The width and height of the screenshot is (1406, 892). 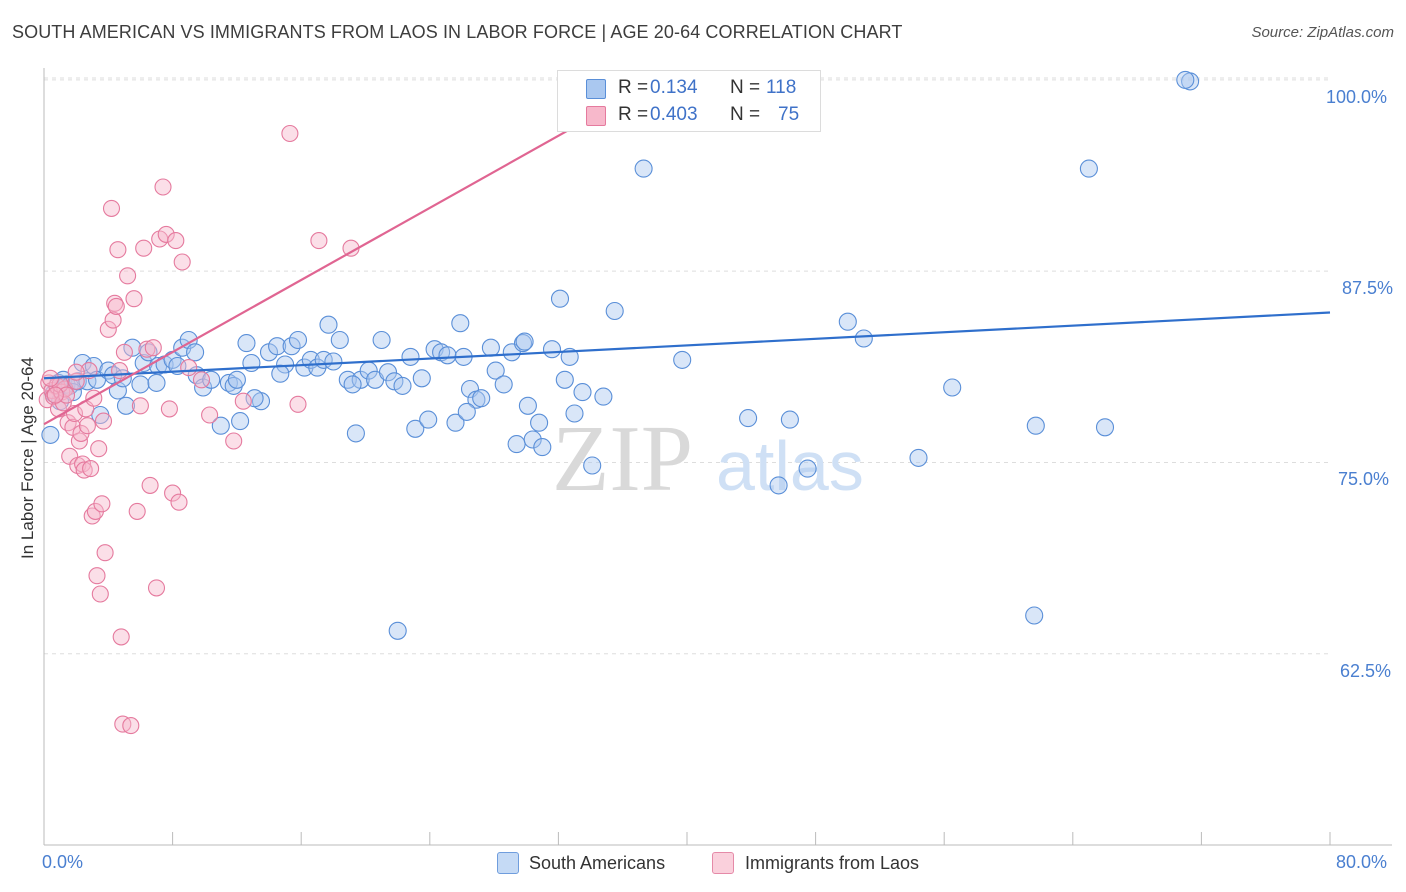 What do you see at coordinates (1357, 97) in the screenshot?
I see `y-tick-label-100: 100.0%` at bounding box center [1357, 97].